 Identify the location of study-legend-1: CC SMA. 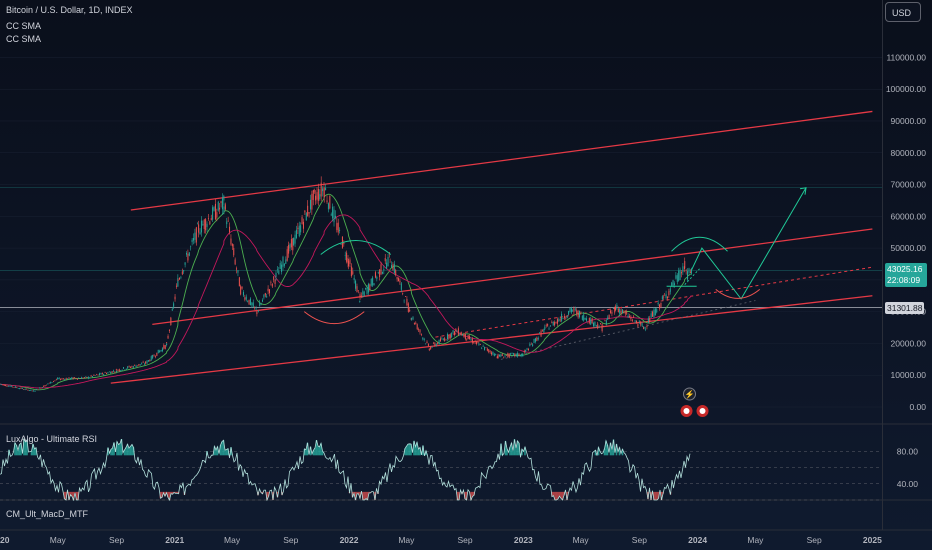
(24, 26).